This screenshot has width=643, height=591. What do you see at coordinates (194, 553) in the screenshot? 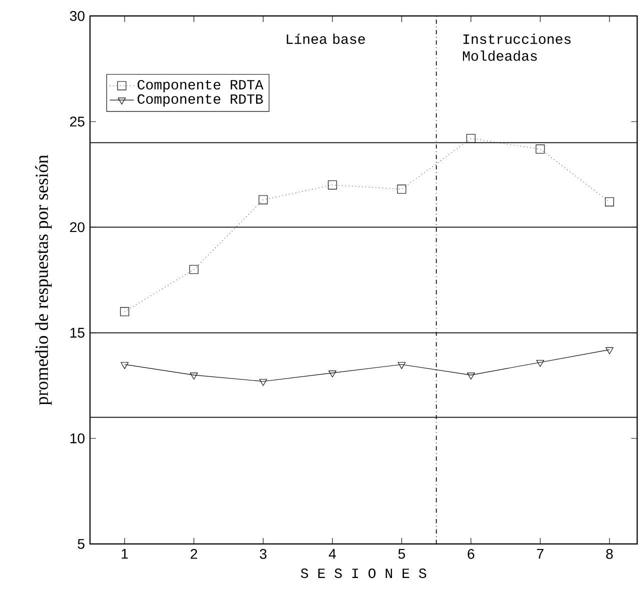
I see `x-tick-label: 2` at bounding box center [194, 553].